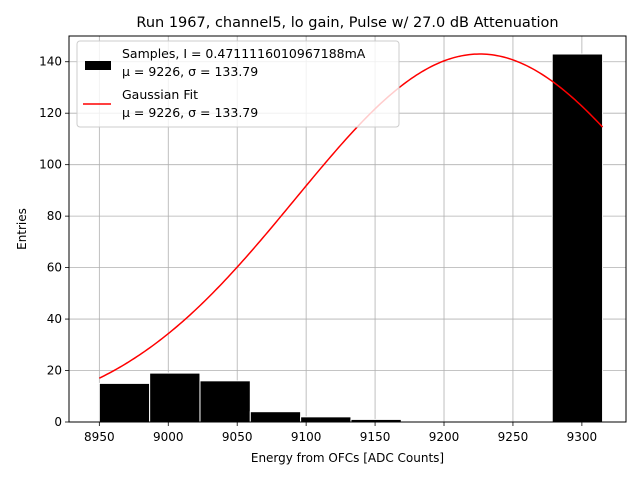  Describe the element at coordinates (347, 458) in the screenshot. I see `x-axis-label: Energy from OFCs [ADC Counts]` at that location.